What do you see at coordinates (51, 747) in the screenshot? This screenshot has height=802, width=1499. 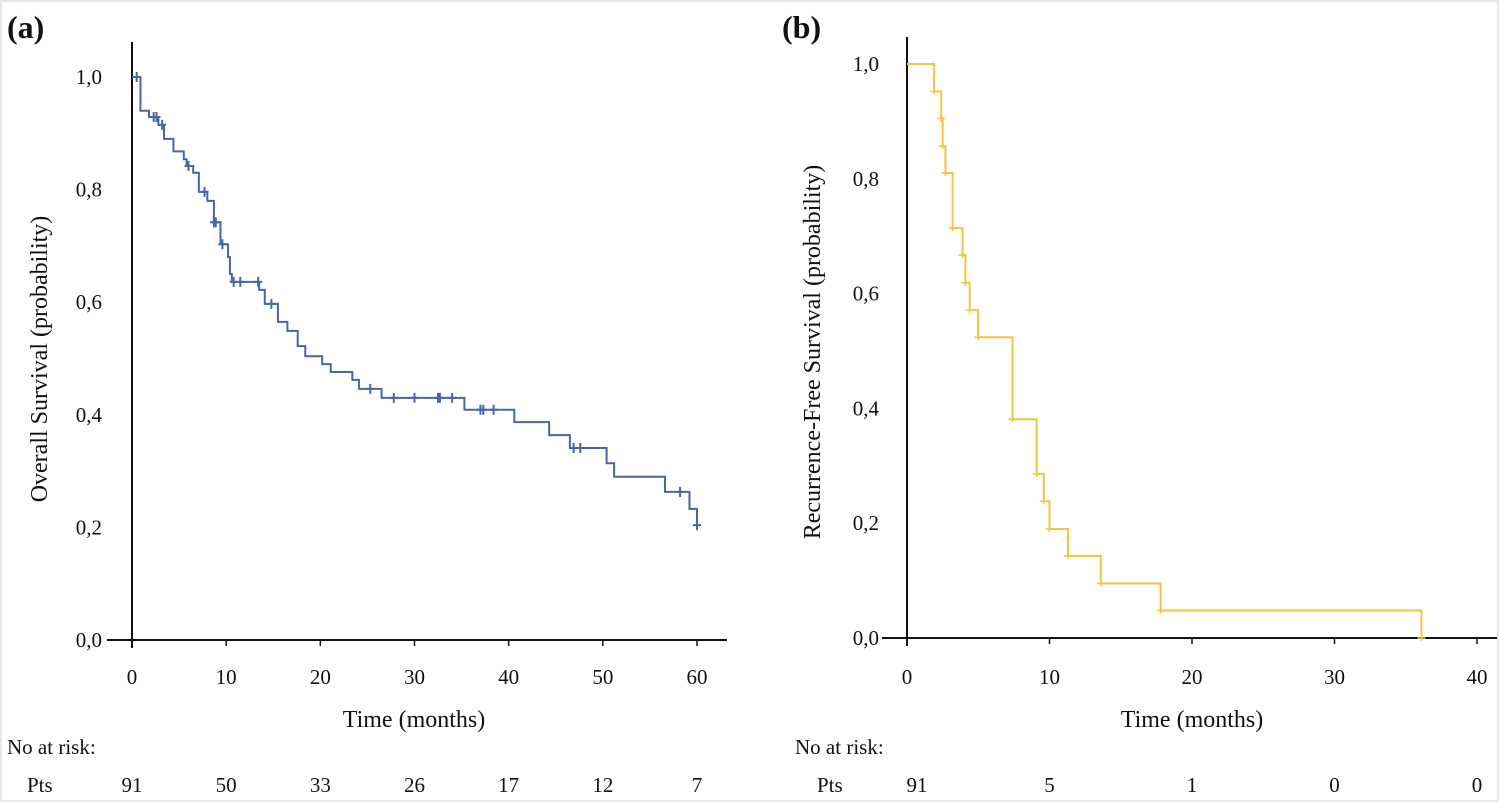 I see `risk-table-title-a: No at risk:` at bounding box center [51, 747].